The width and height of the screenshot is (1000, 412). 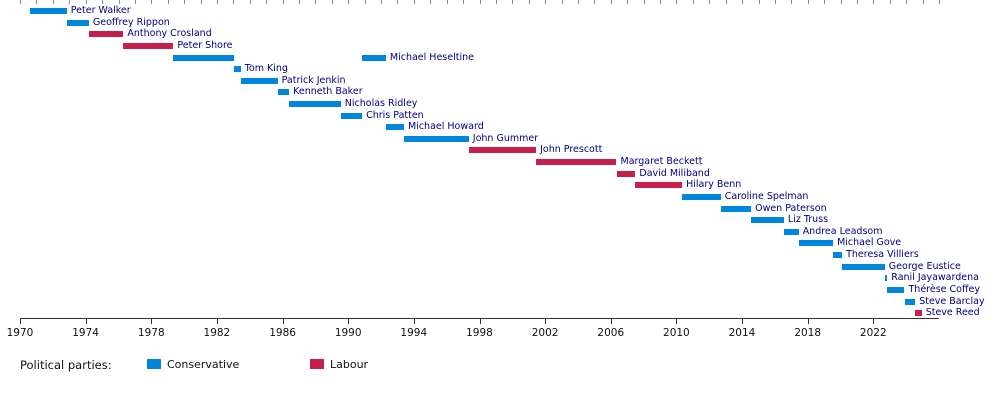 I want to click on person-label: Michael Gove, so click(x=869, y=243).